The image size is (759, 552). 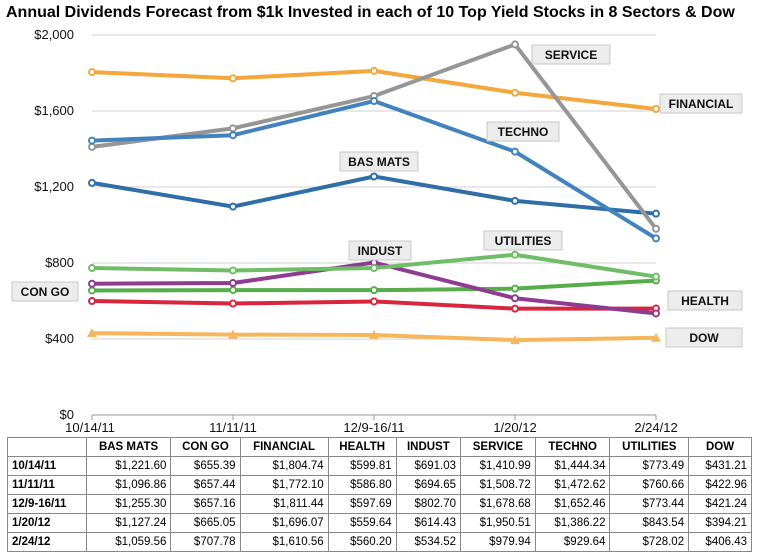 I want to click on table-row-label: 1/20/12, so click(x=47, y=523).